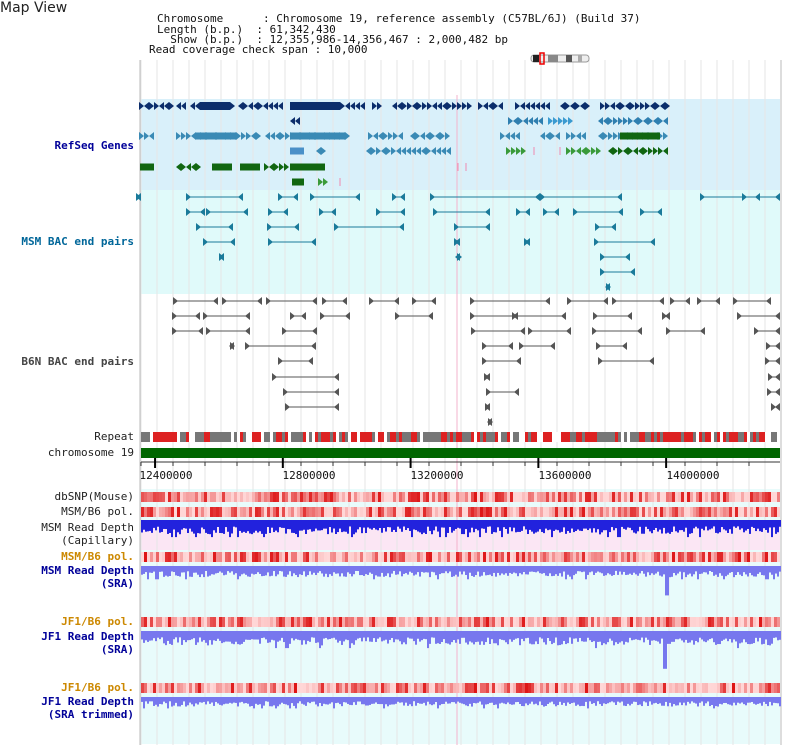  What do you see at coordinates (90, 714) in the screenshot?
I see `jf1-depth-trim-label-2: (SRA trimmed)` at bounding box center [90, 714].